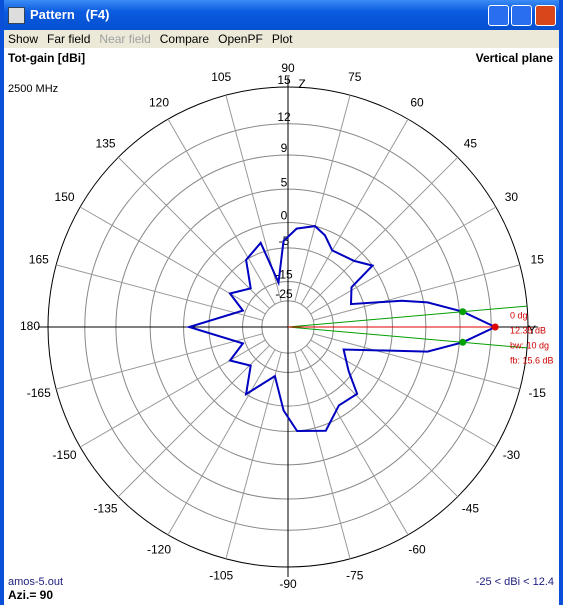  What do you see at coordinates (417, 550) in the screenshot?
I see `angle-label: -60` at bounding box center [417, 550].